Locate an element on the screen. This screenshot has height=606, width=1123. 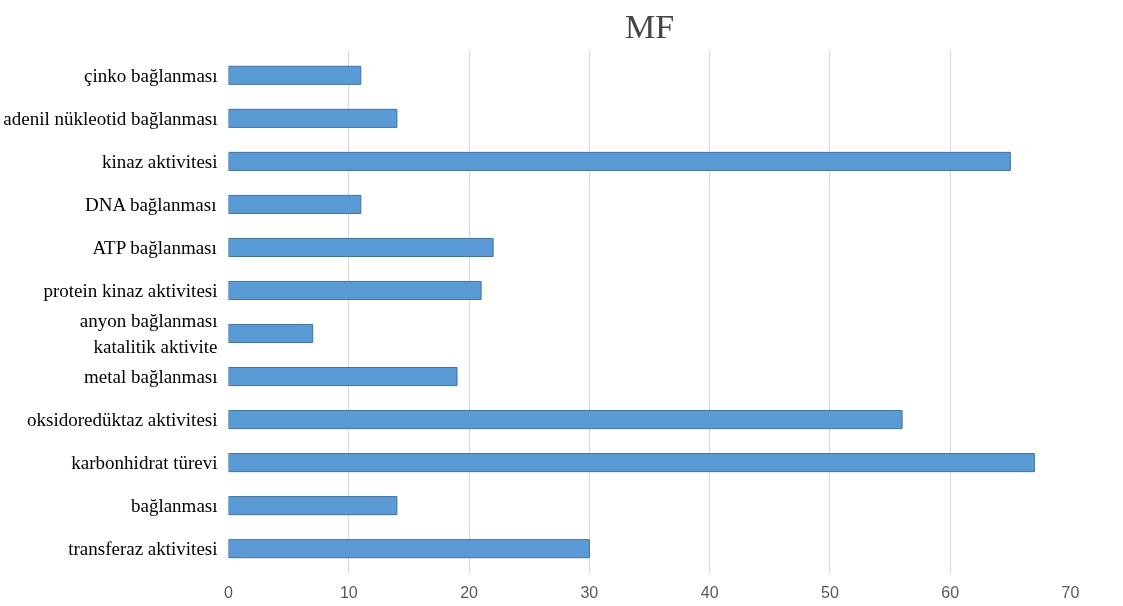
y-tick-label: bağlanması is located at coordinates (174, 506).